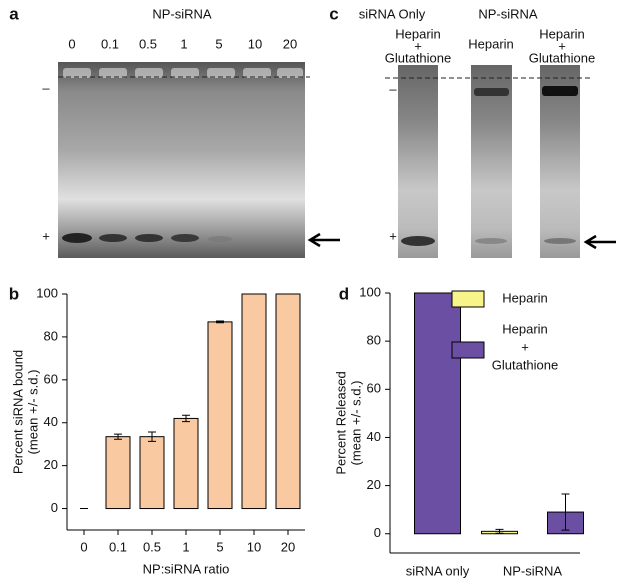 The width and height of the screenshot is (620, 584). I want to click on wells, so click(182, 155).